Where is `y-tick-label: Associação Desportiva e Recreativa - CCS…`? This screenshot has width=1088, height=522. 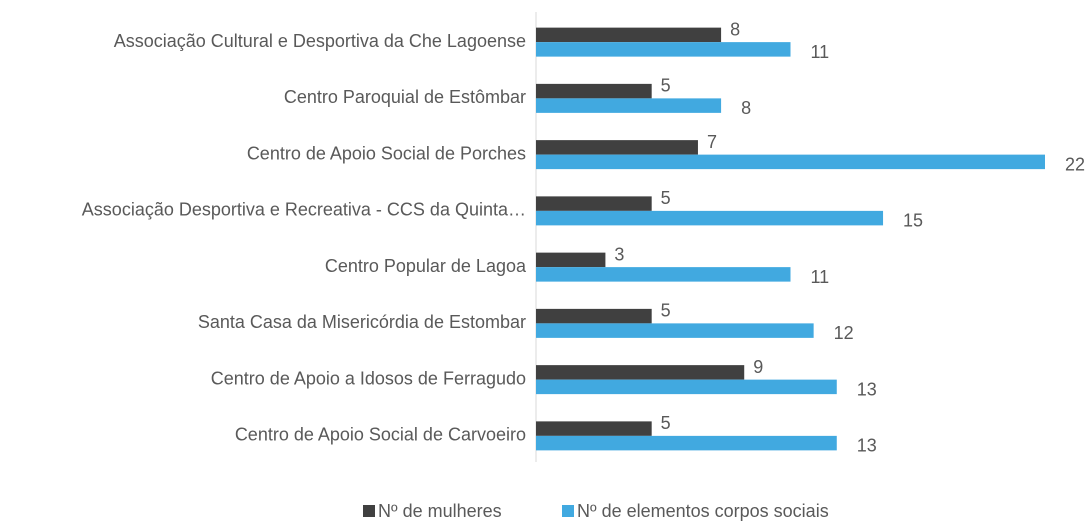
y-tick-label: Associação Desportiva e Recreativa - CCS… is located at coordinates (304, 210).